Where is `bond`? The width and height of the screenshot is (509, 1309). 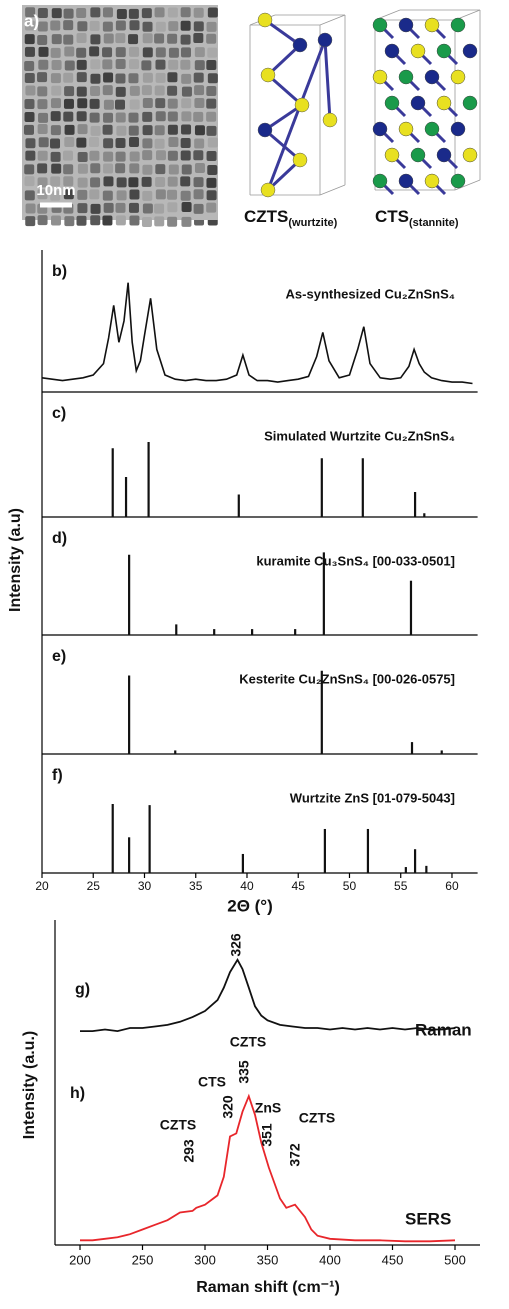
bond is located at coordinates (283, 117).